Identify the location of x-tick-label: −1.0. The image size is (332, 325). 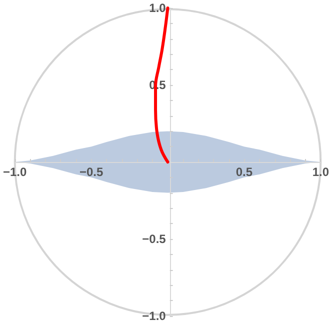
(15, 172).